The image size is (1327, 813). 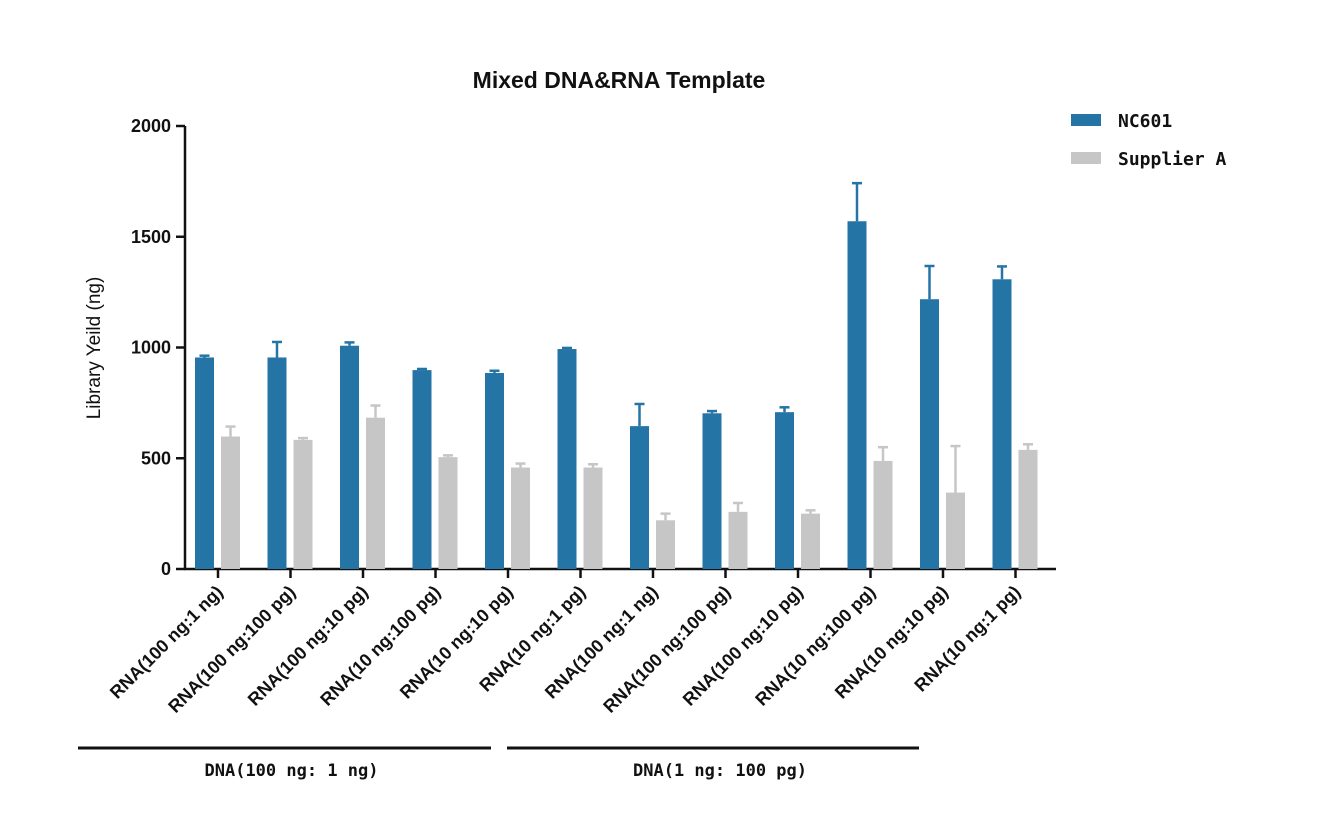 What do you see at coordinates (166, 569) in the screenshot?
I see `y-tick-label: 0` at bounding box center [166, 569].